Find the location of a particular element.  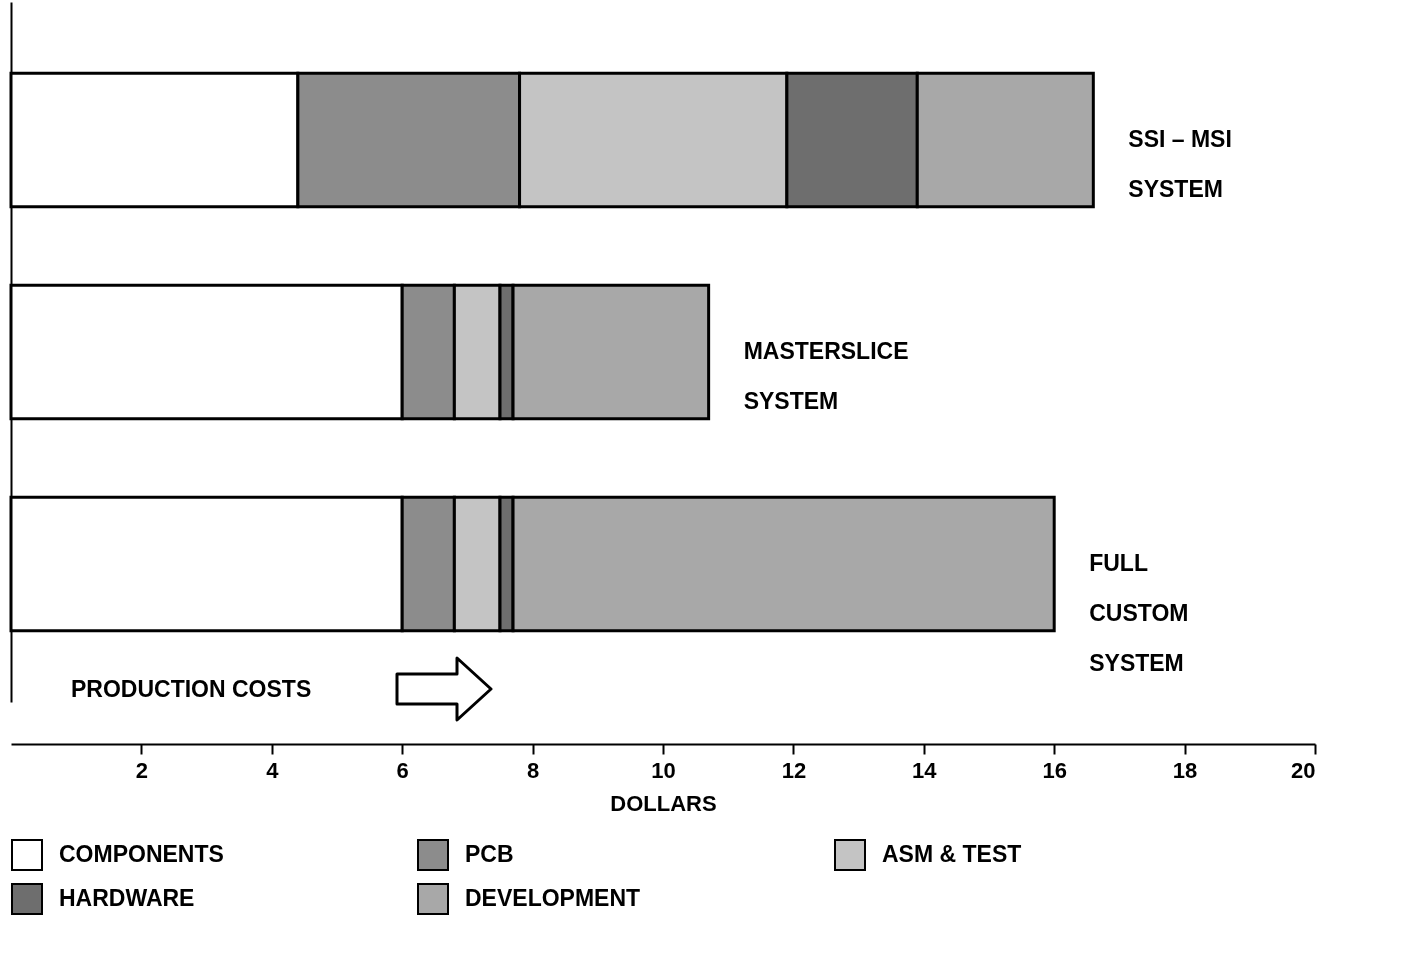

x-tick-label: 8 is located at coordinates (533, 770).